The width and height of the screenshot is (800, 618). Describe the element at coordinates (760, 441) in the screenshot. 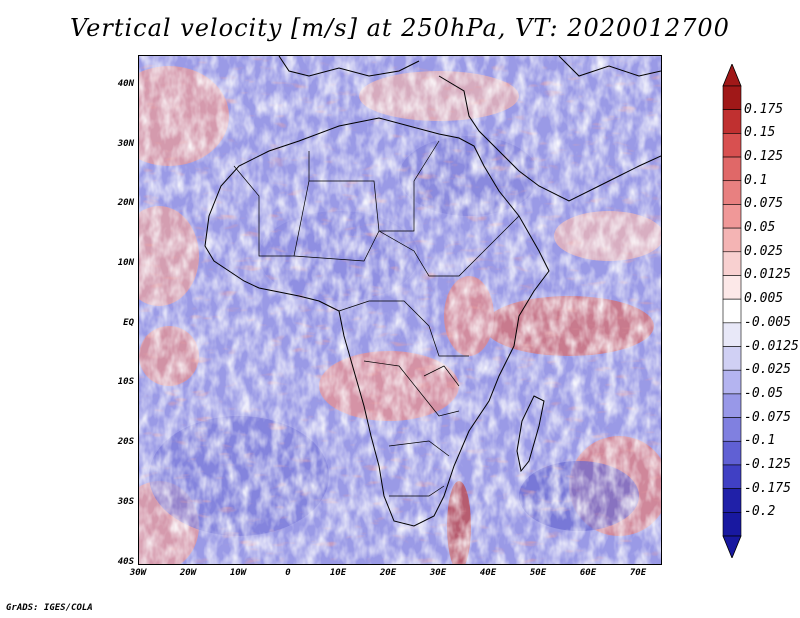

I see `colorbar-label: -0.1` at that location.